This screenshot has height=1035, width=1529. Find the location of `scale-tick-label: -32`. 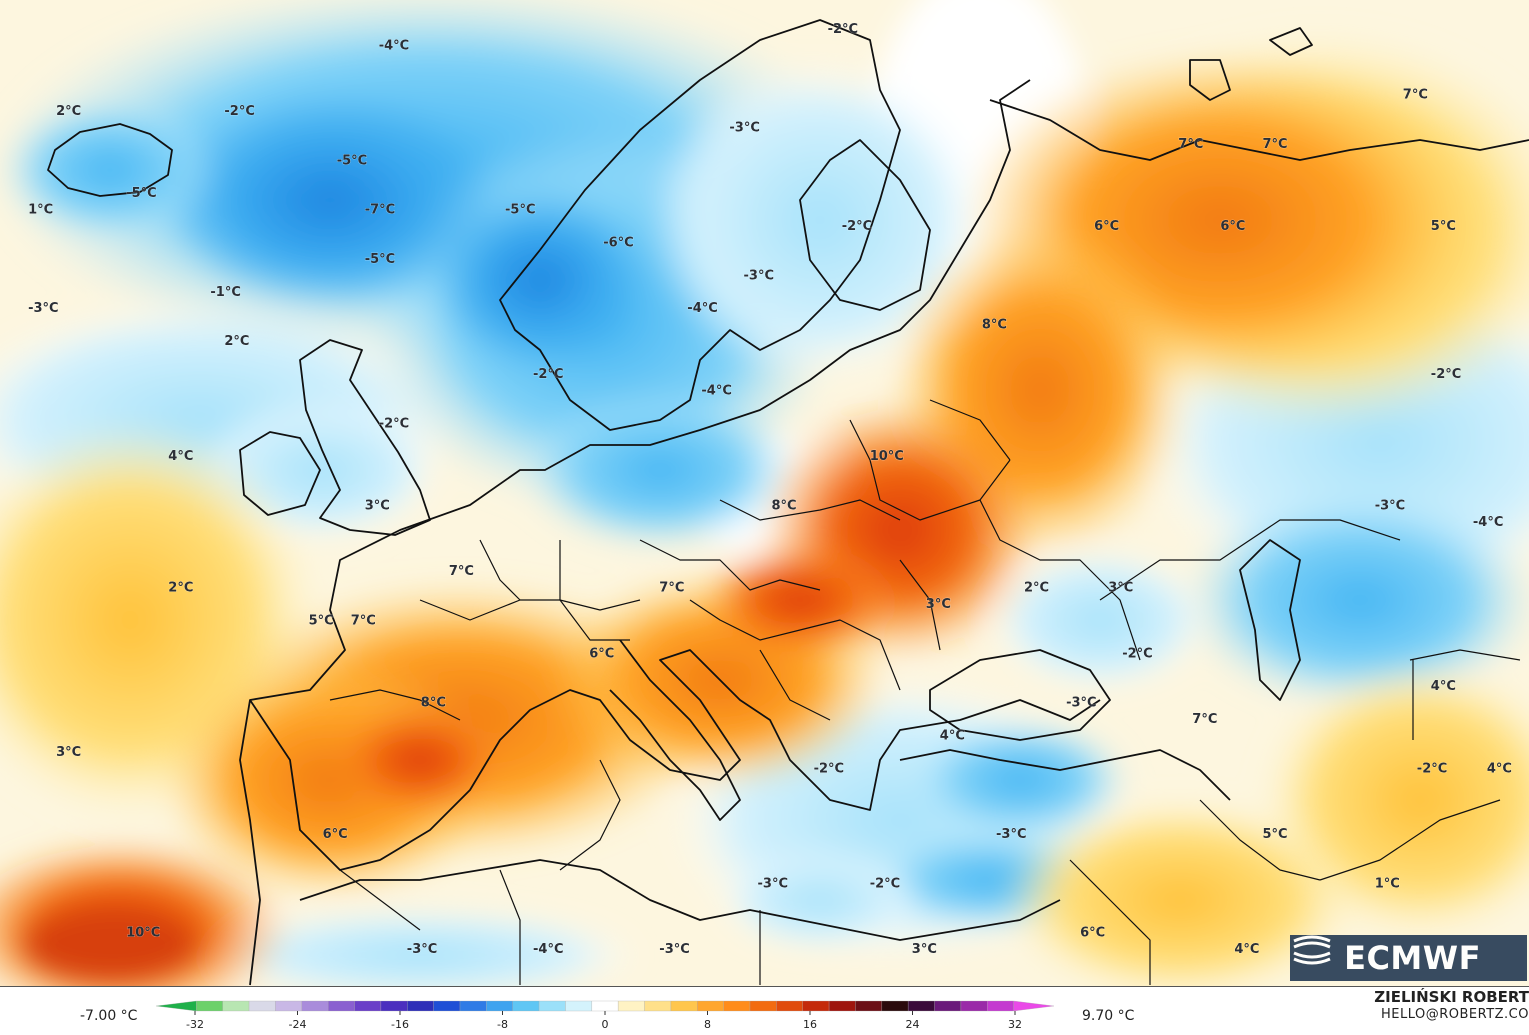

scale-tick-label: -32 is located at coordinates (195, 1024).